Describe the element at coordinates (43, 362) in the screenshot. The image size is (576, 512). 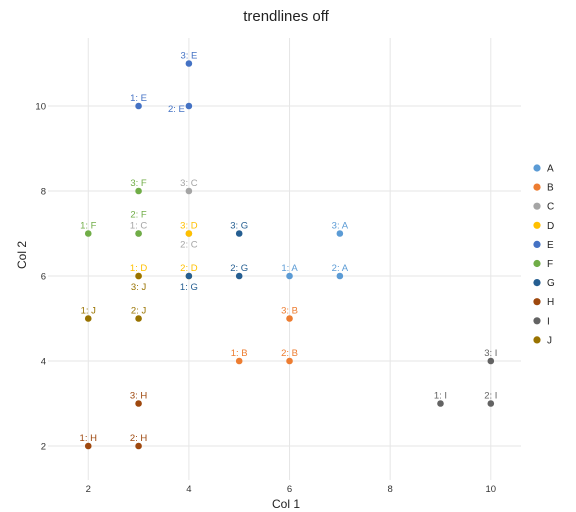
I see `y-tick-label: 4` at that location.